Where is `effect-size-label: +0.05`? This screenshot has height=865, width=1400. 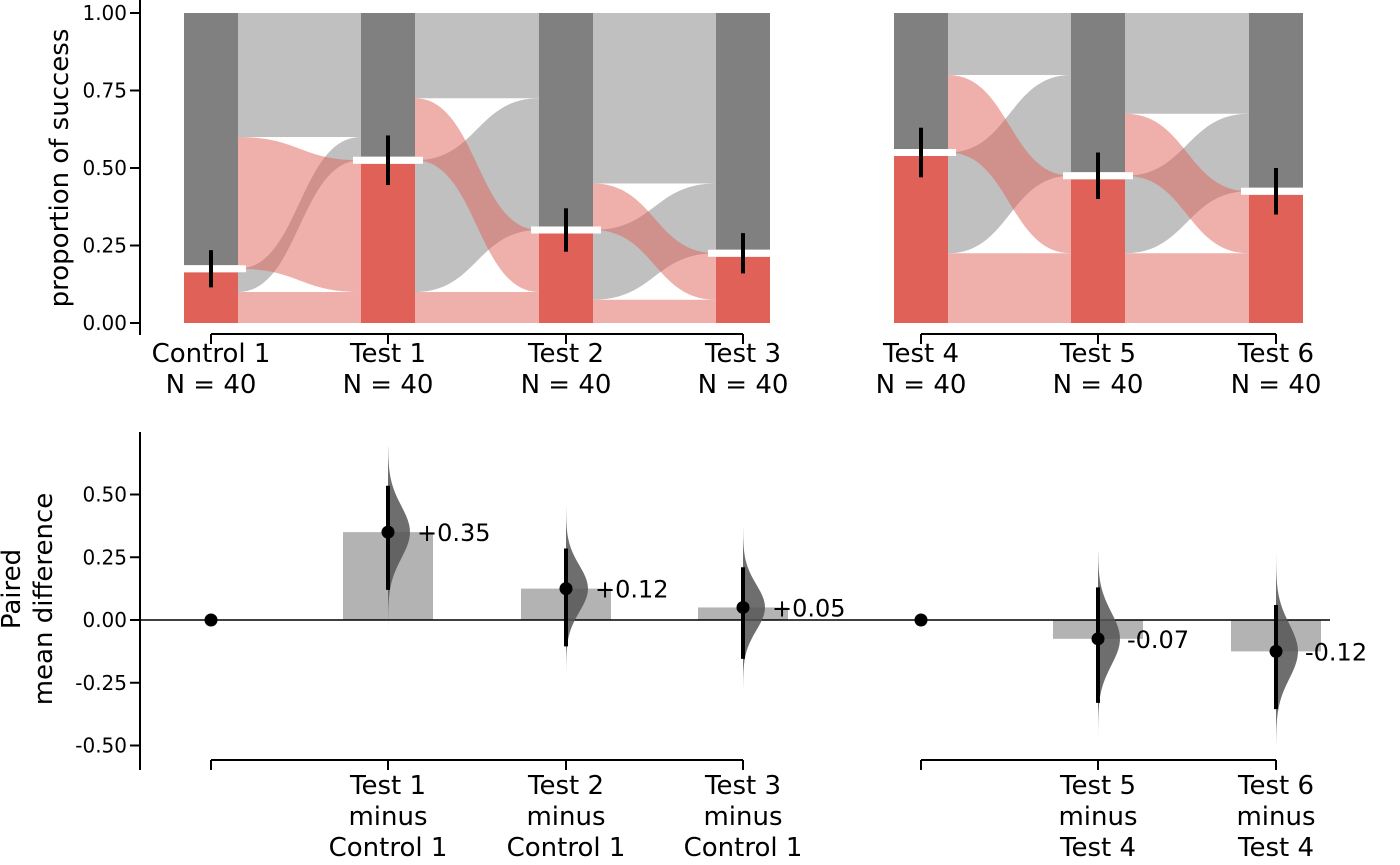 effect-size-label: +0.05 is located at coordinates (809, 608).